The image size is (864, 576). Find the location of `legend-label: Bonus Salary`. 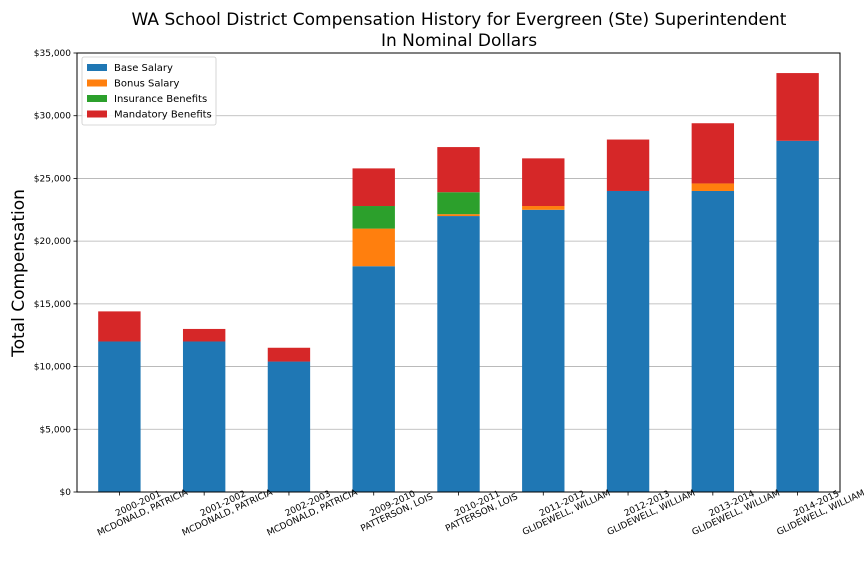

legend-label: Bonus Salary is located at coordinates (147, 84).